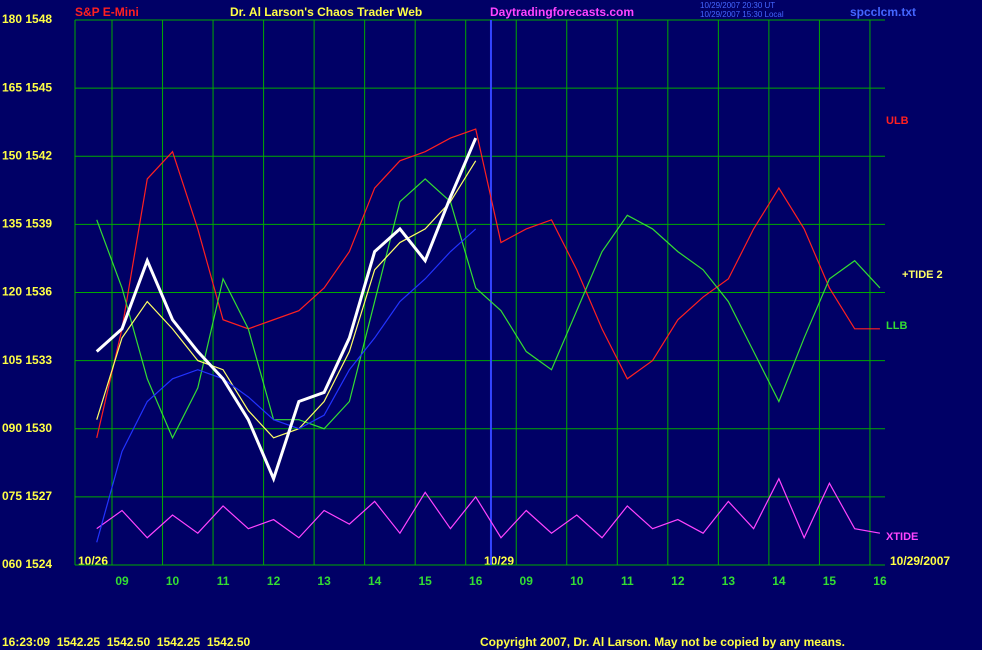 Image resolution: width=982 pixels, height=650 pixels. I want to click on series-line, so click(488, 508).